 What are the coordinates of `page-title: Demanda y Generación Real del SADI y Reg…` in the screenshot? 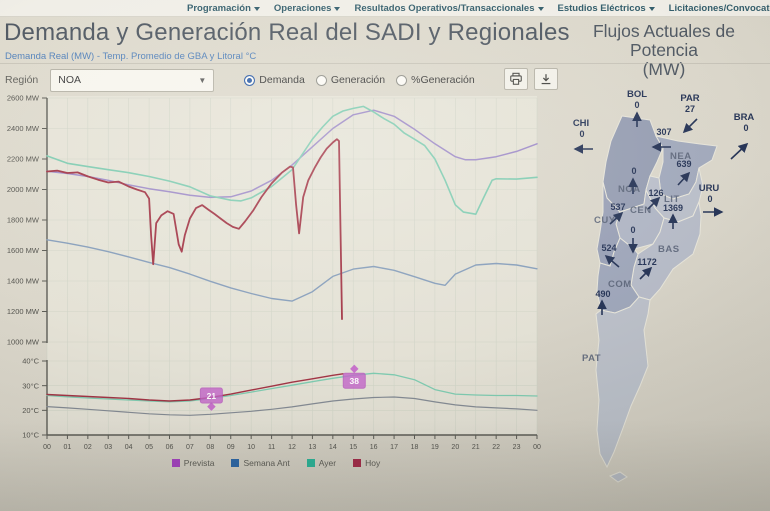 It's located at (287, 32).